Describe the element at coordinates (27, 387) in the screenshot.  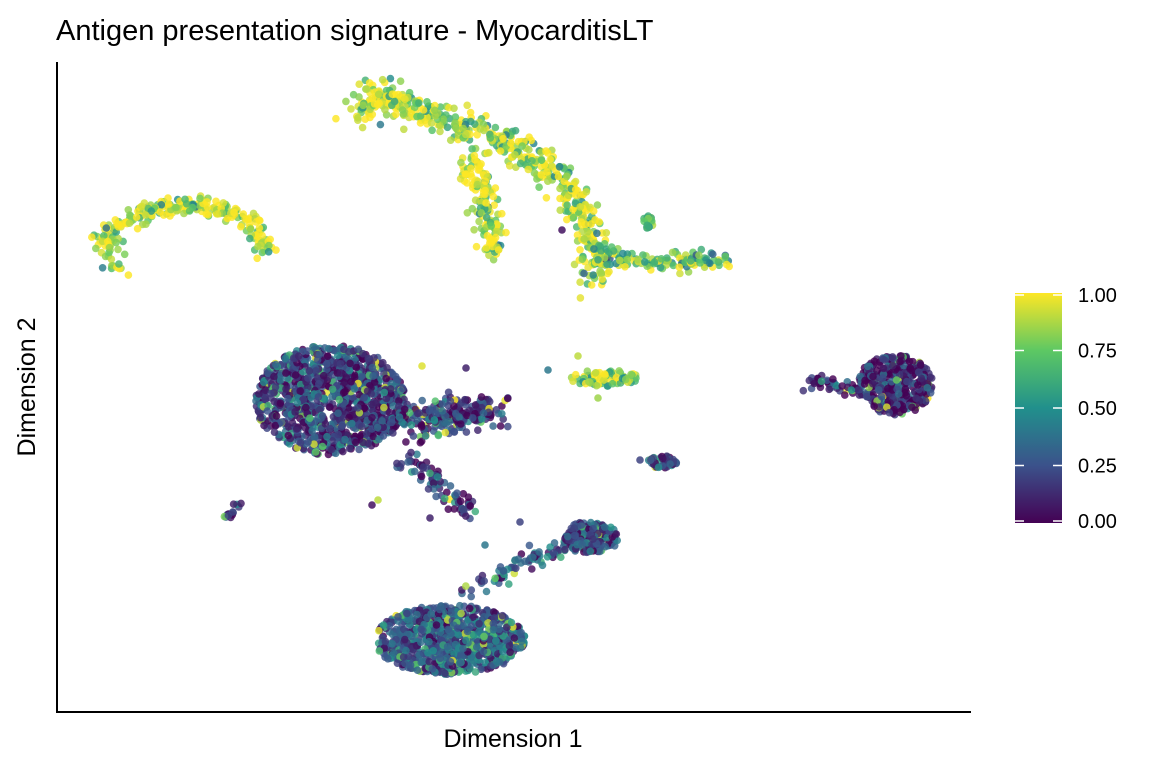
I see `y-axis-label: Dimension 2` at that location.